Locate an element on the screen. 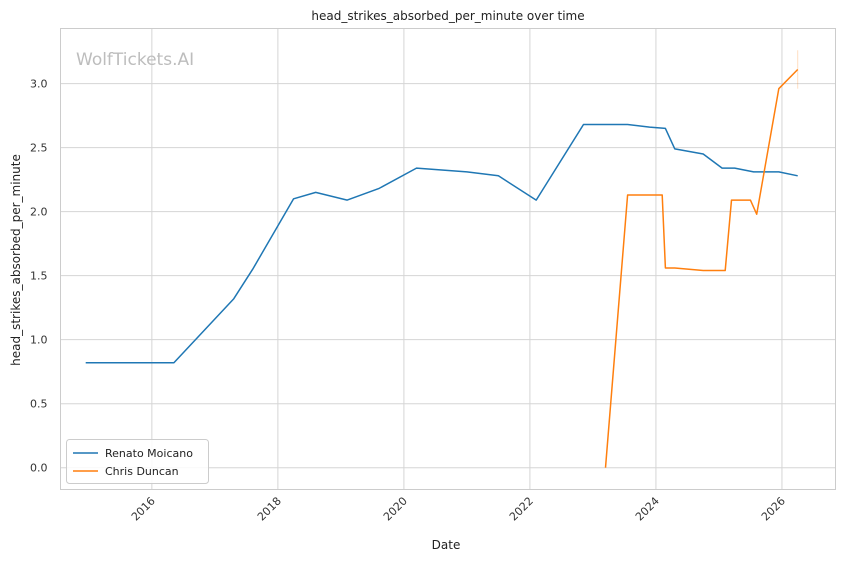  legend-box is located at coordinates (137, 461).